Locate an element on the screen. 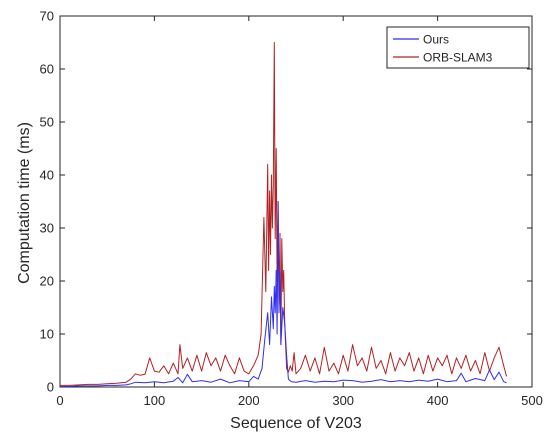  y-tick-label: 30 is located at coordinates (47, 228).